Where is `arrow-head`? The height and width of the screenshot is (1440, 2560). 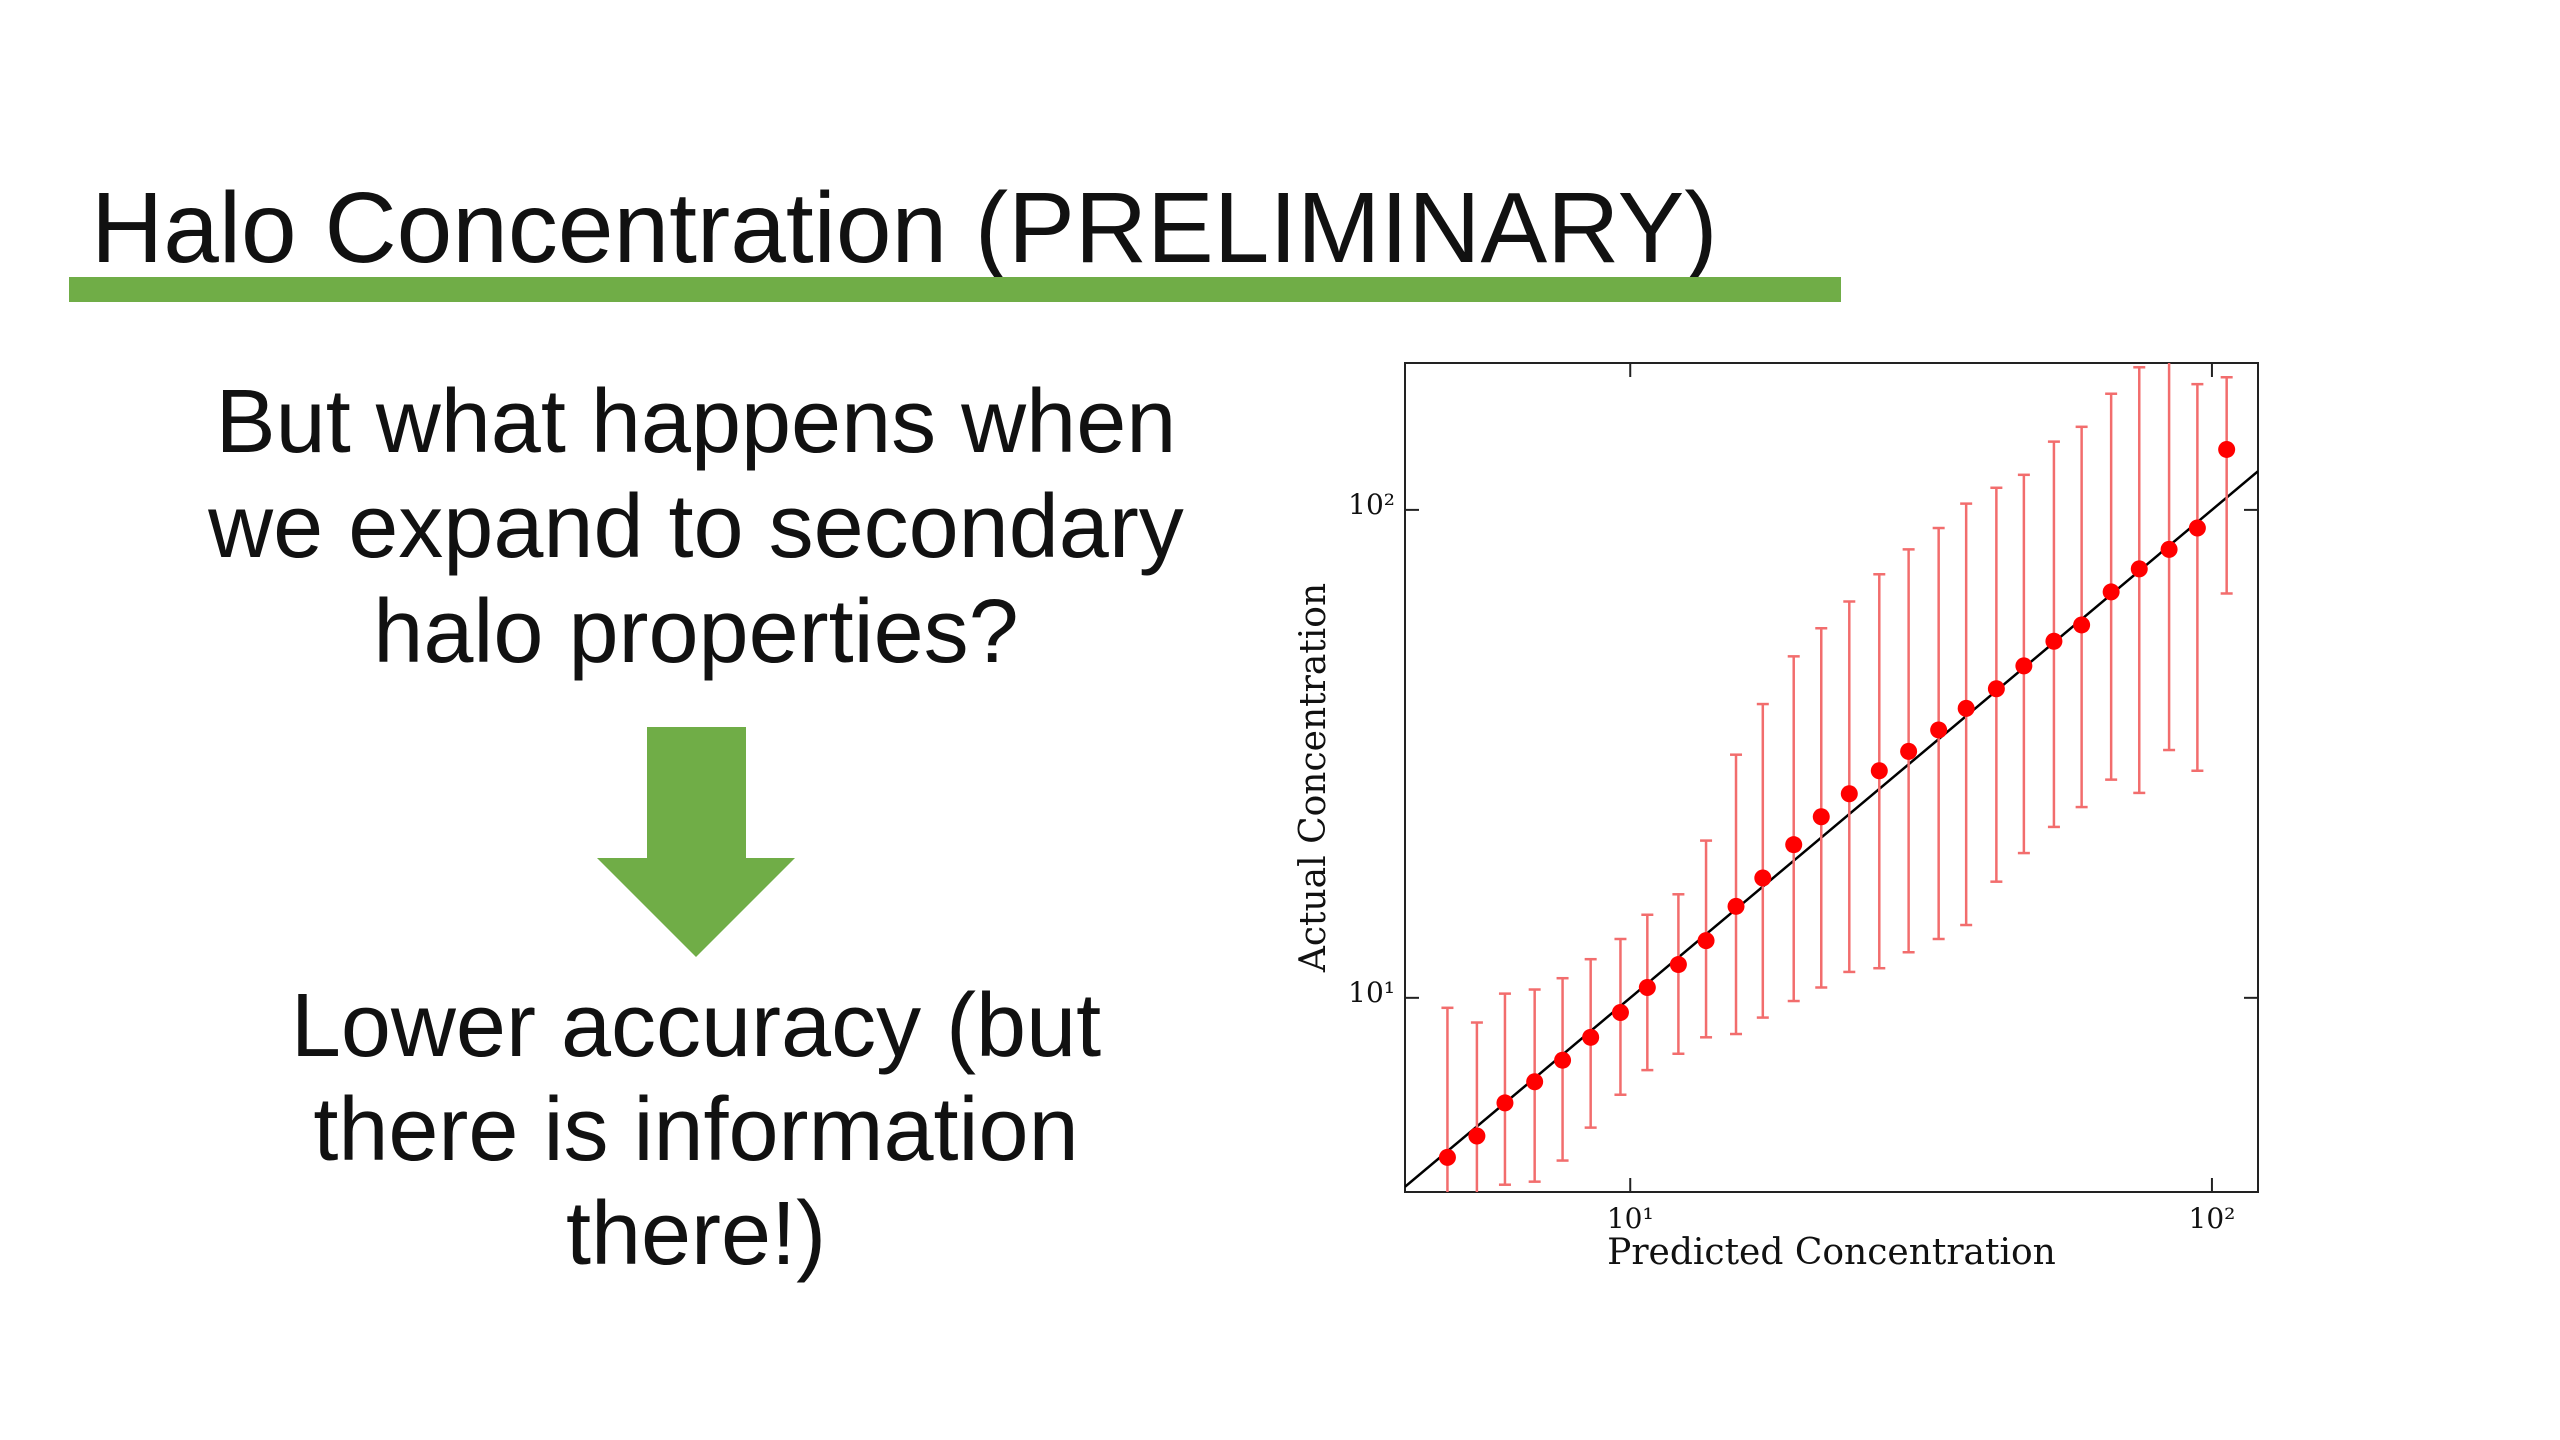
arrow-head is located at coordinates (696, 907).